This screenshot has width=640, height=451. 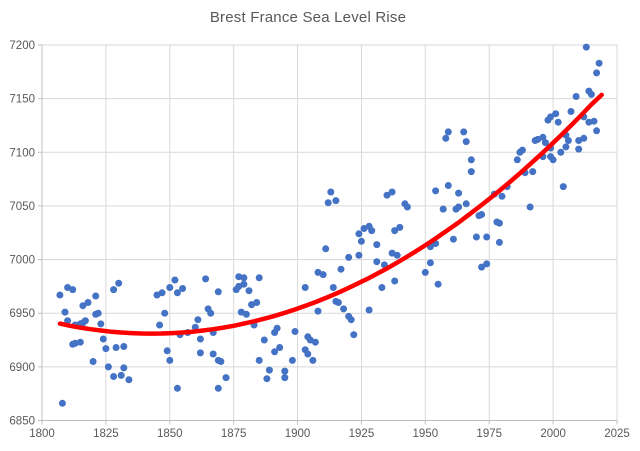 I want to click on y-axis-tick-label: 7100, so click(x=22, y=153).